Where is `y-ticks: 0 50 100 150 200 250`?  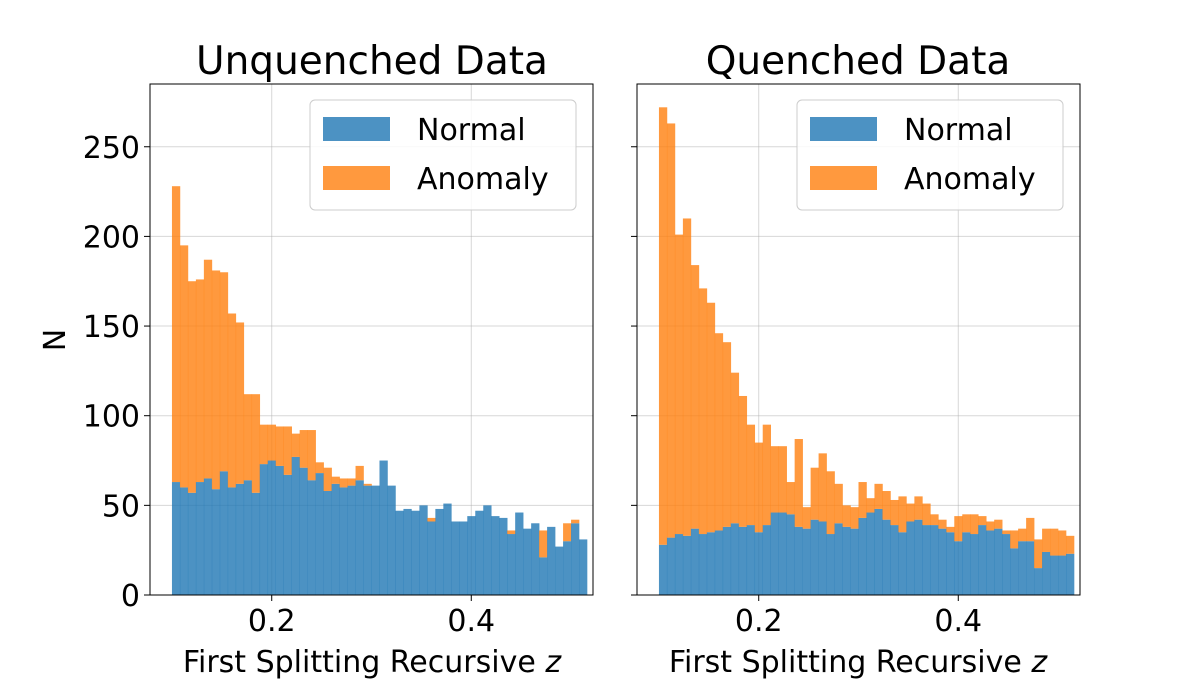
y-ticks: 0 50 100 150 200 250 is located at coordinates (116, 372).